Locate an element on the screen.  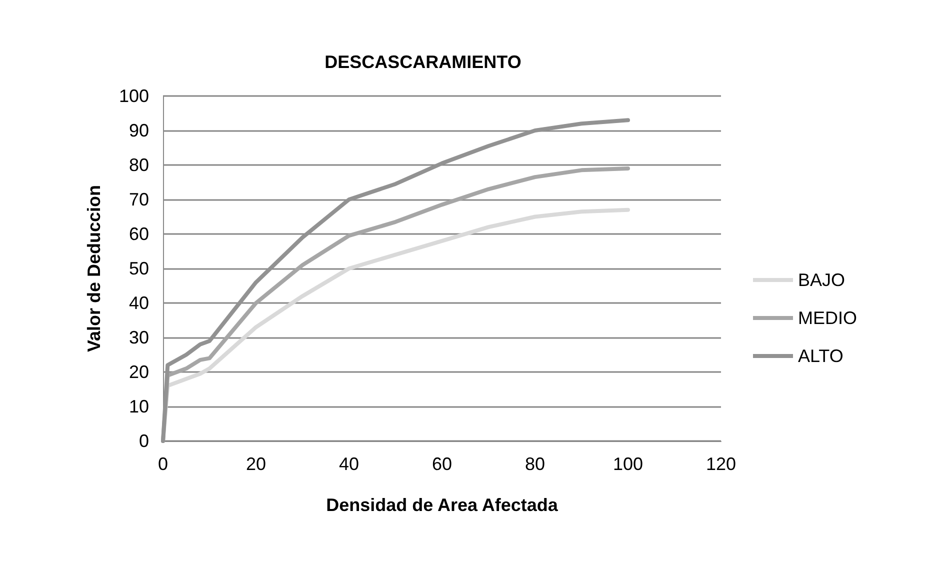
x-tick-label: 20 is located at coordinates (256, 464).